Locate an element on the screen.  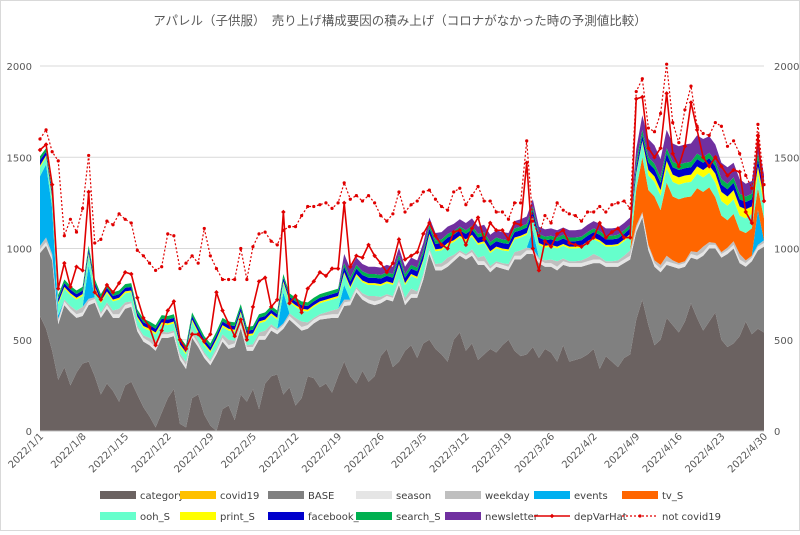
legend-swatch-tv_S is located at coordinates (640, 495).